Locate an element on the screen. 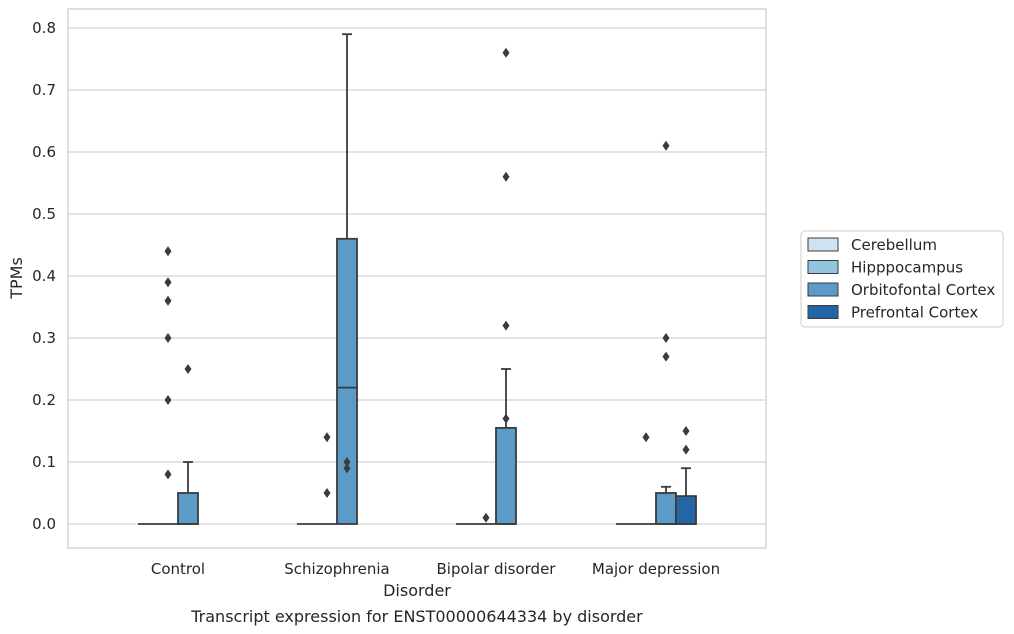 This screenshot has width=1014, height=634. y-tick-label: 0.4 is located at coordinates (44, 276).